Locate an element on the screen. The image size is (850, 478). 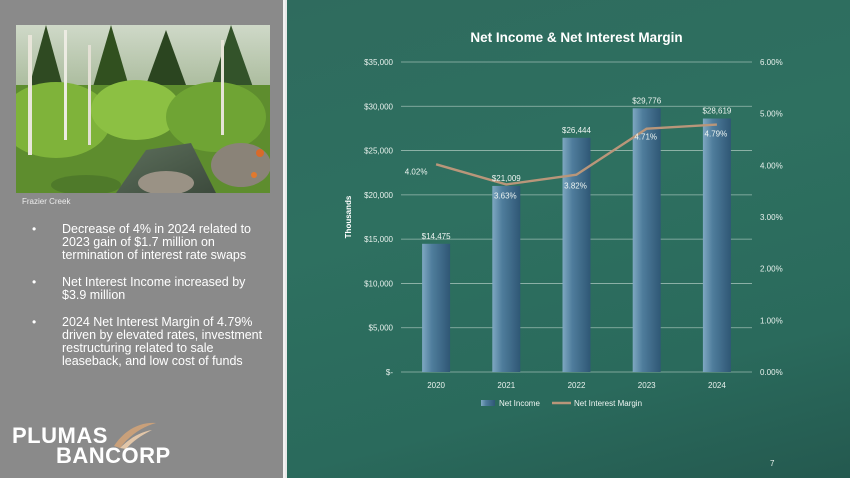
y2-tick-label: 1.00% is located at coordinates (771, 320).